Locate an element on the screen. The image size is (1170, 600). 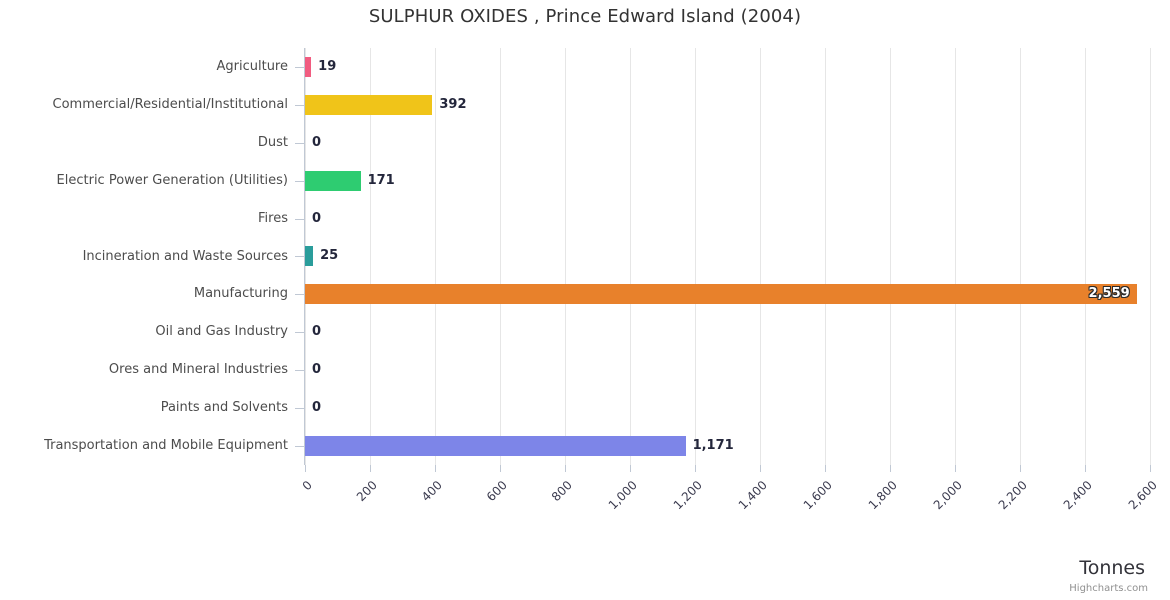
bar-value-label: 171 is located at coordinates (381, 180).